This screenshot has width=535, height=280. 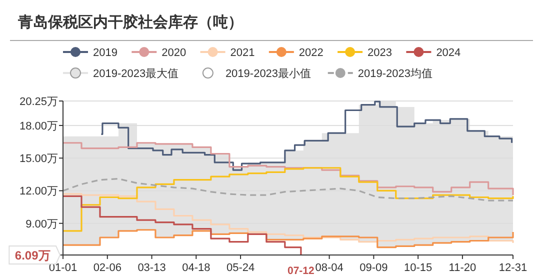 I want to click on chart-title: 青岛保税区内干胶社会库存（吨）, so click(x=130, y=22).